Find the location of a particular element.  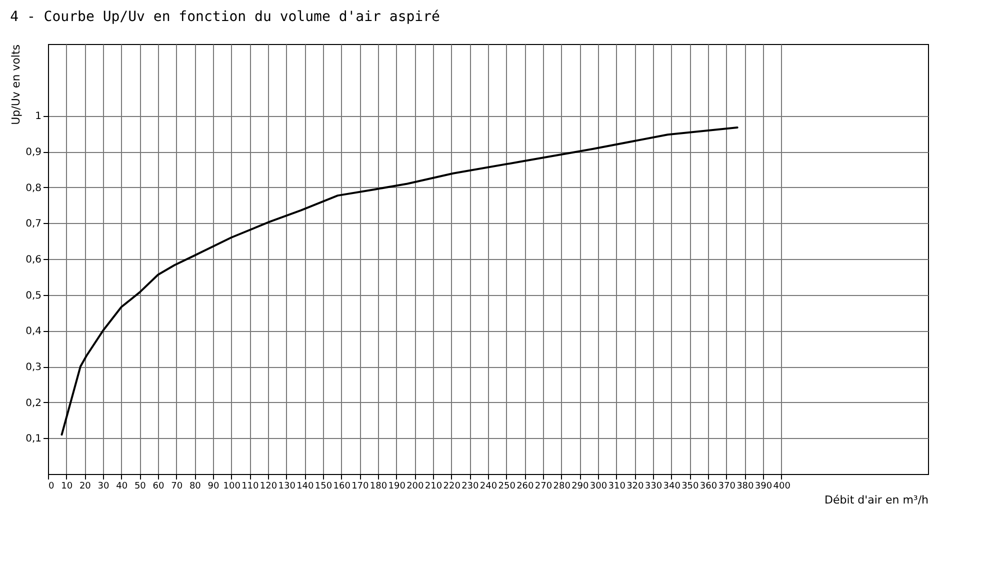

x-tick-label: 20 is located at coordinates (85, 487).